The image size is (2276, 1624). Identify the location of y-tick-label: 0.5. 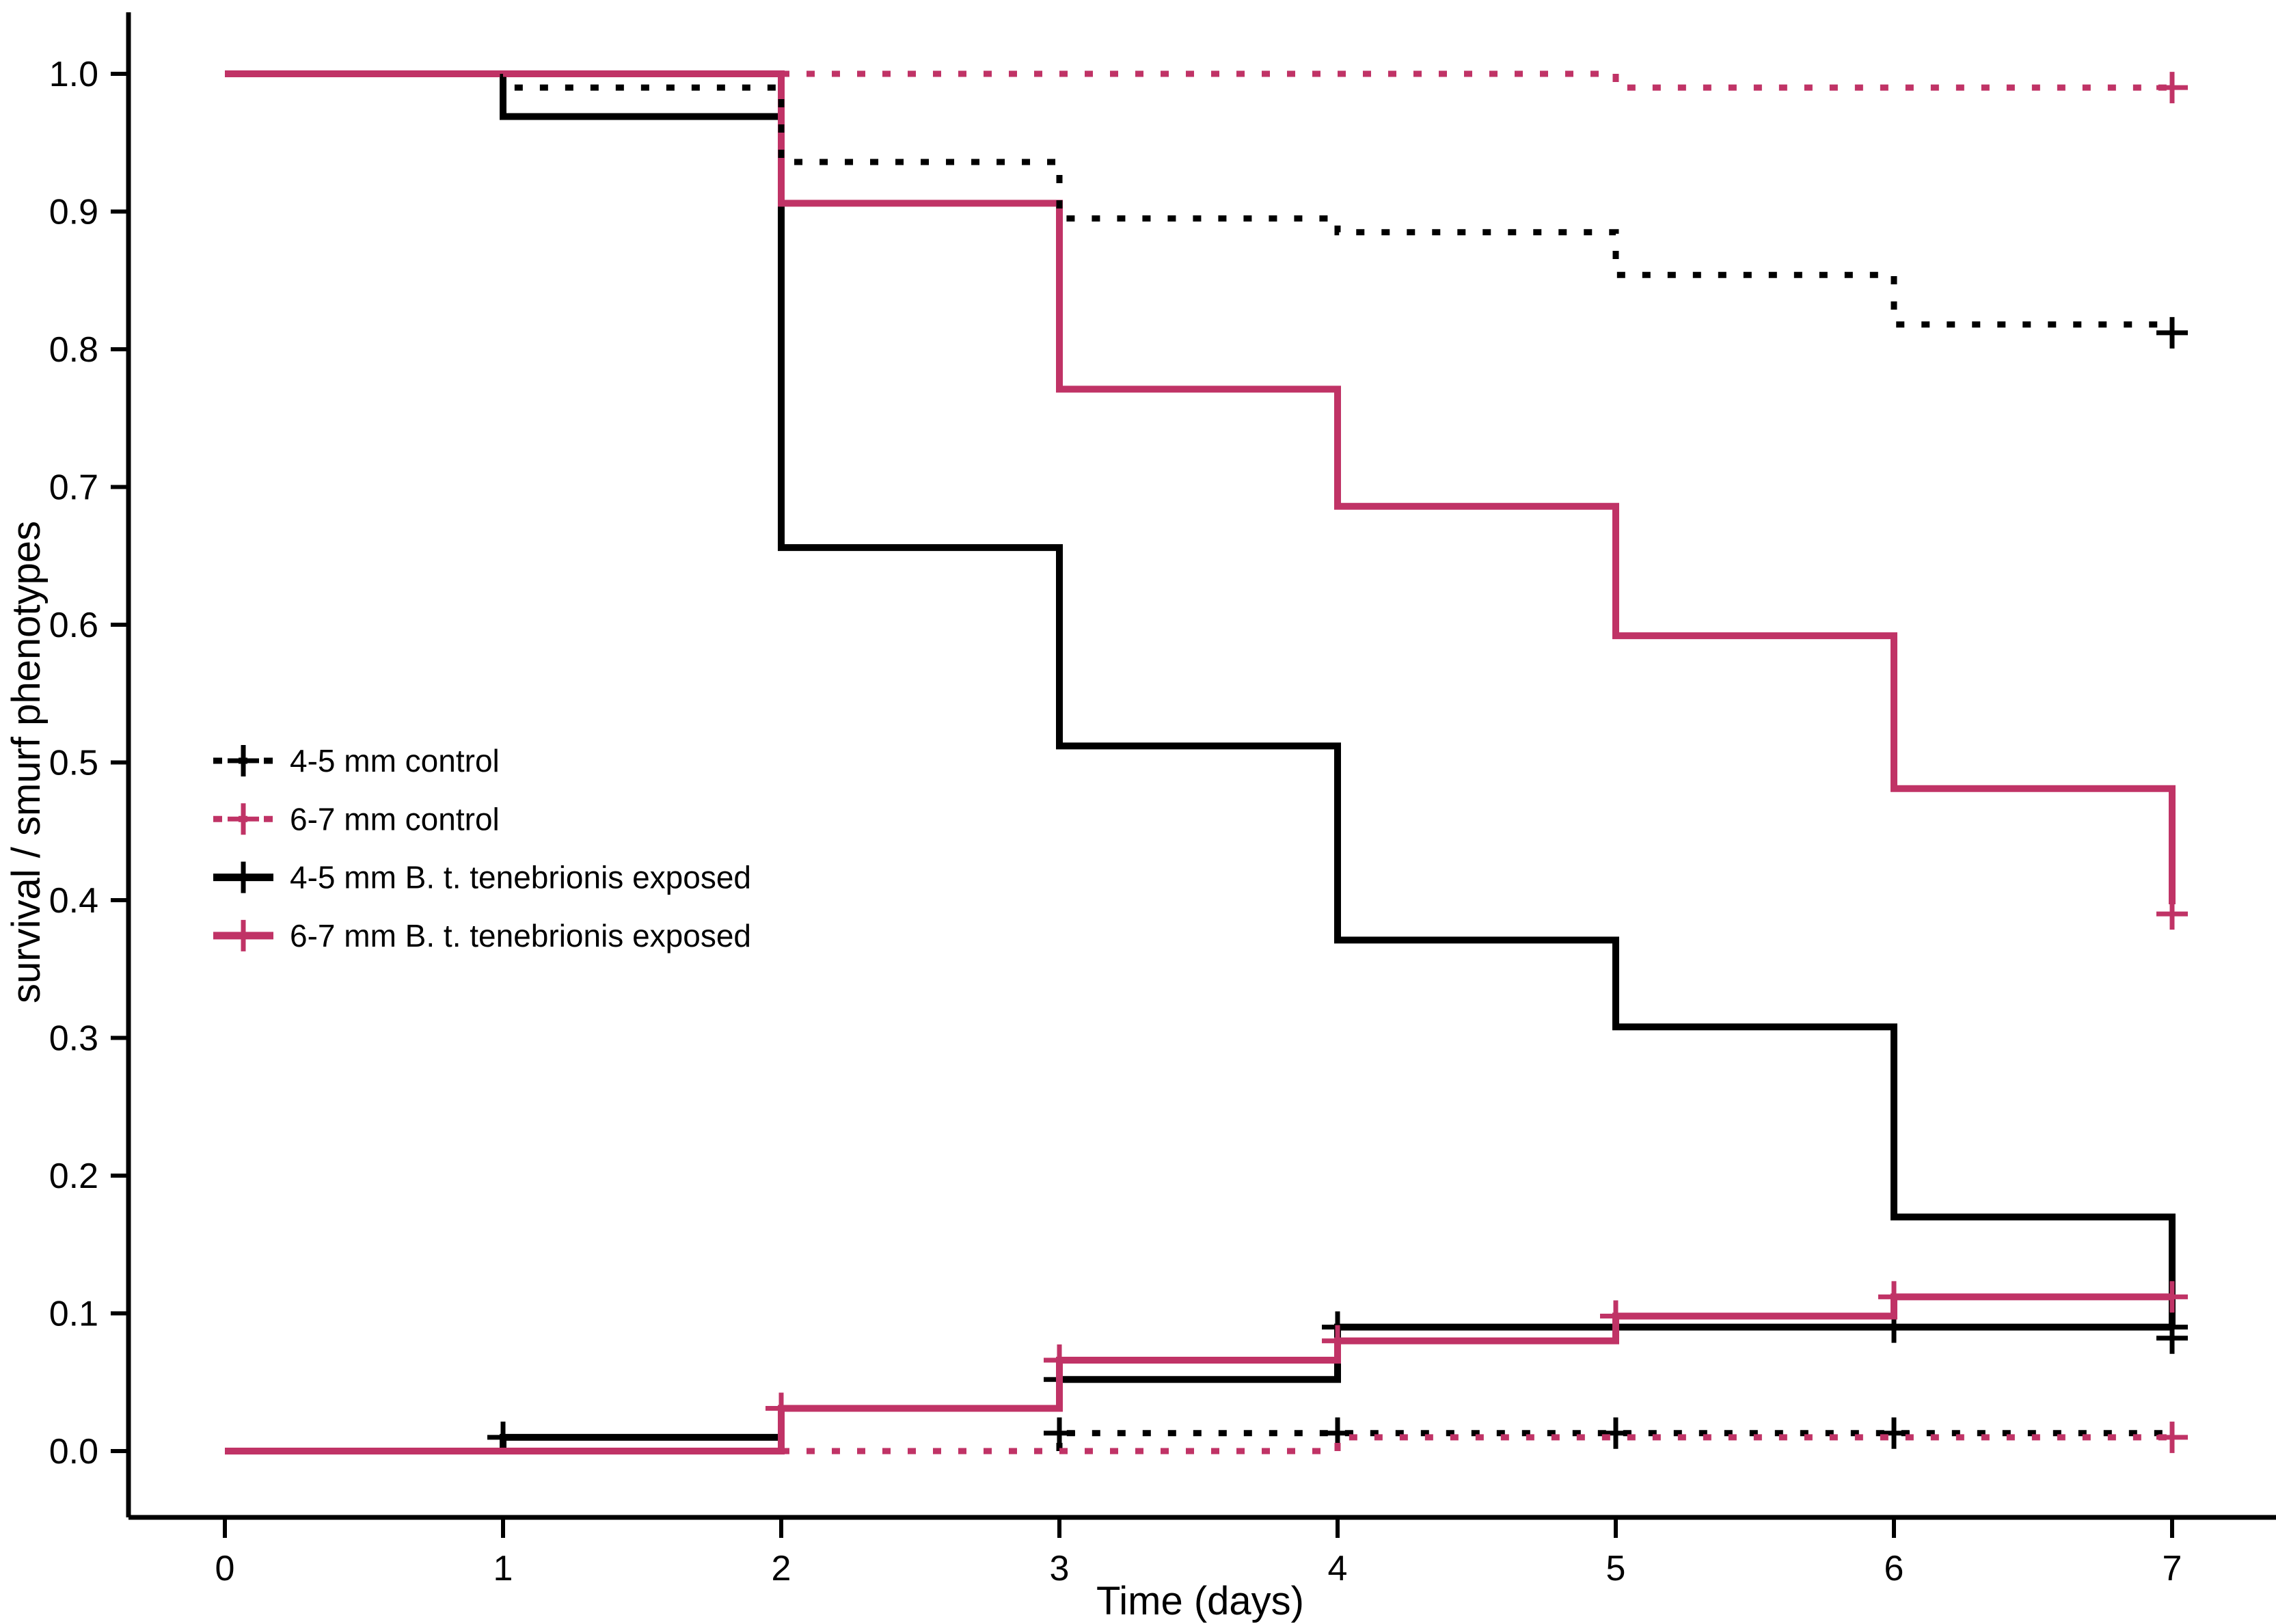
(73, 763).